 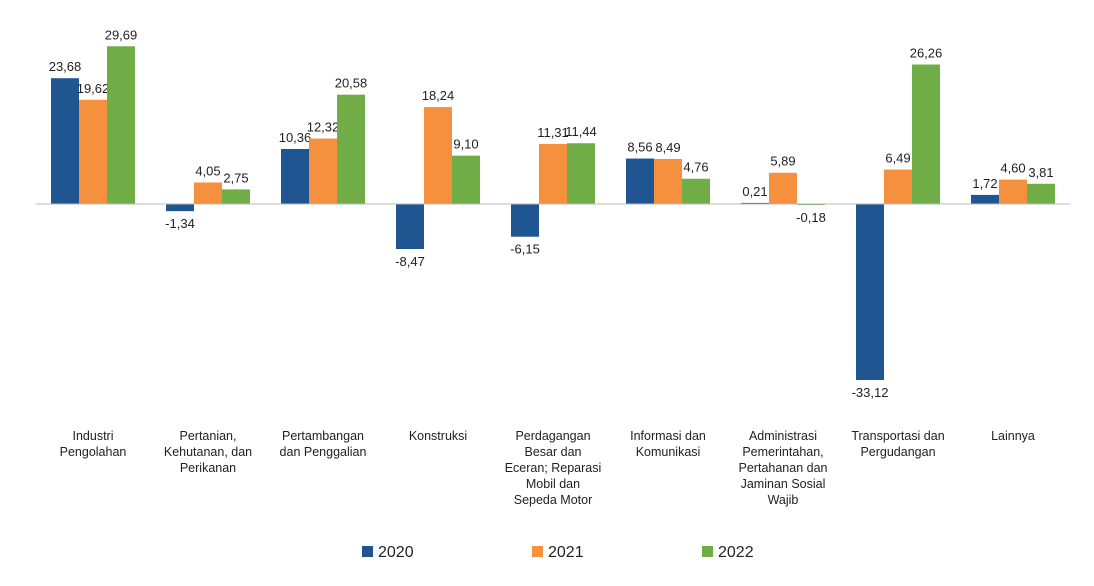 What do you see at coordinates (465, 144) in the screenshot?
I see `data-label: 9,10` at bounding box center [465, 144].